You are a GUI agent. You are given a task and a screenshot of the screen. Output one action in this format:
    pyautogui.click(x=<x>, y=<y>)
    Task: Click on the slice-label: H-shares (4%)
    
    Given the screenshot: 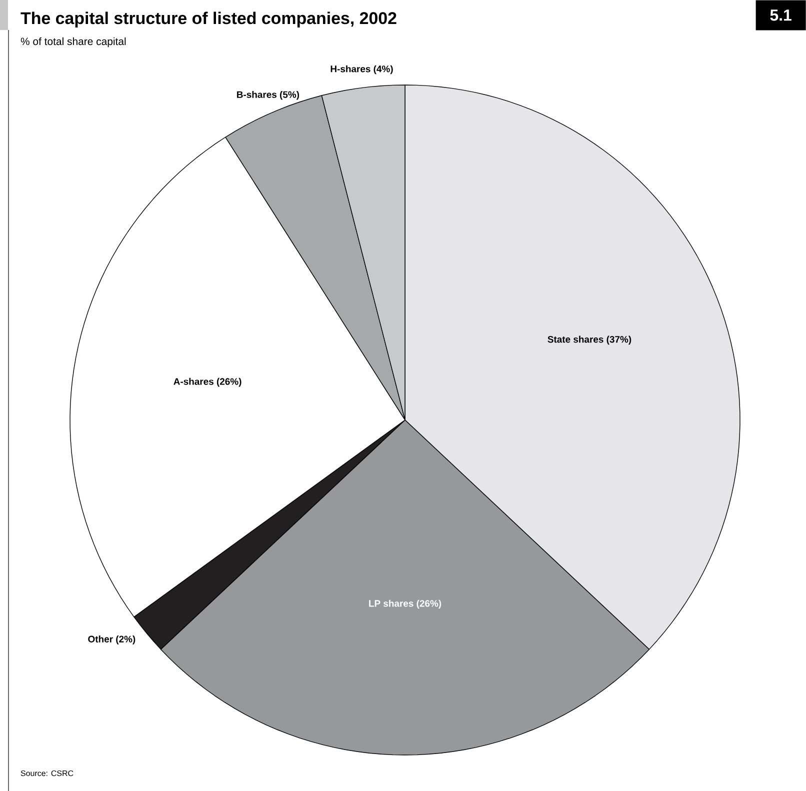 What is the action you would take?
    pyautogui.click(x=361, y=69)
    